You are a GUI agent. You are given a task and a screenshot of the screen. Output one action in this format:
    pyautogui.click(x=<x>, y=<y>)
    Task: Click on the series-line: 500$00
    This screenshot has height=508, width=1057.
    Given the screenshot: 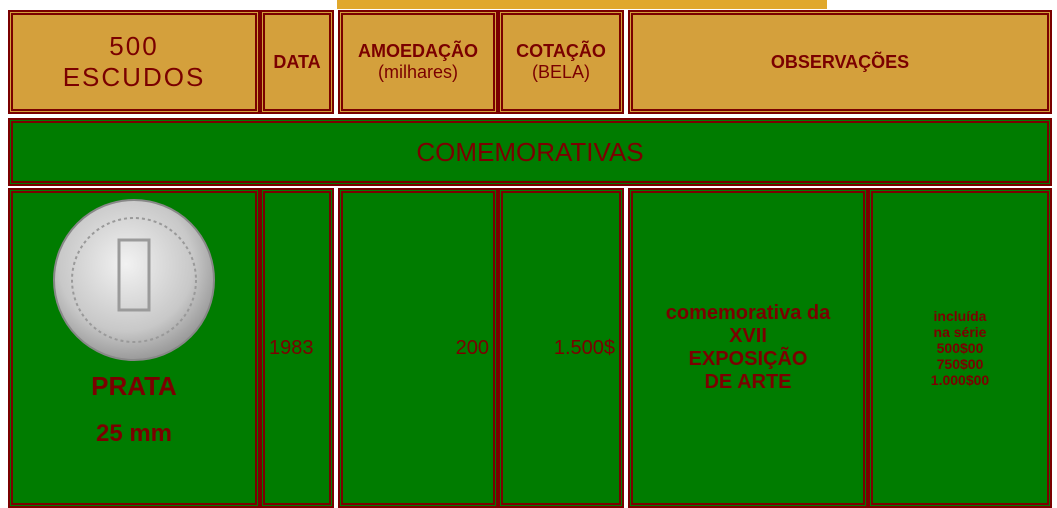 What is the action you would take?
    pyautogui.click(x=960, y=348)
    